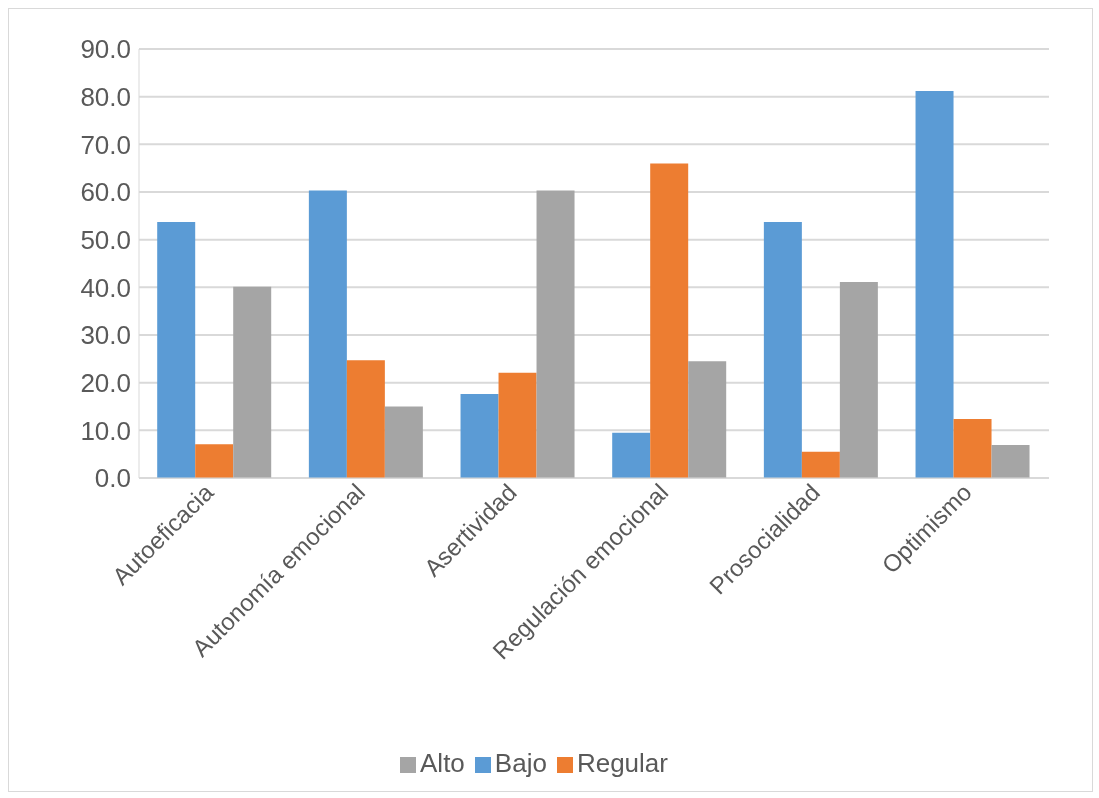 The height and width of the screenshot is (798, 1099). What do you see at coordinates (105, 287) in the screenshot?
I see `y-tick-label: 40.0` at bounding box center [105, 287].